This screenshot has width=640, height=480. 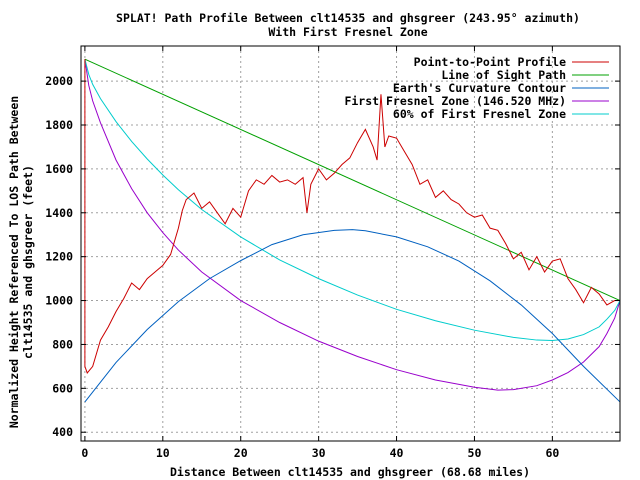 What do you see at coordinates (319, 453) in the screenshot?
I see `x-tick-label: 30` at bounding box center [319, 453].